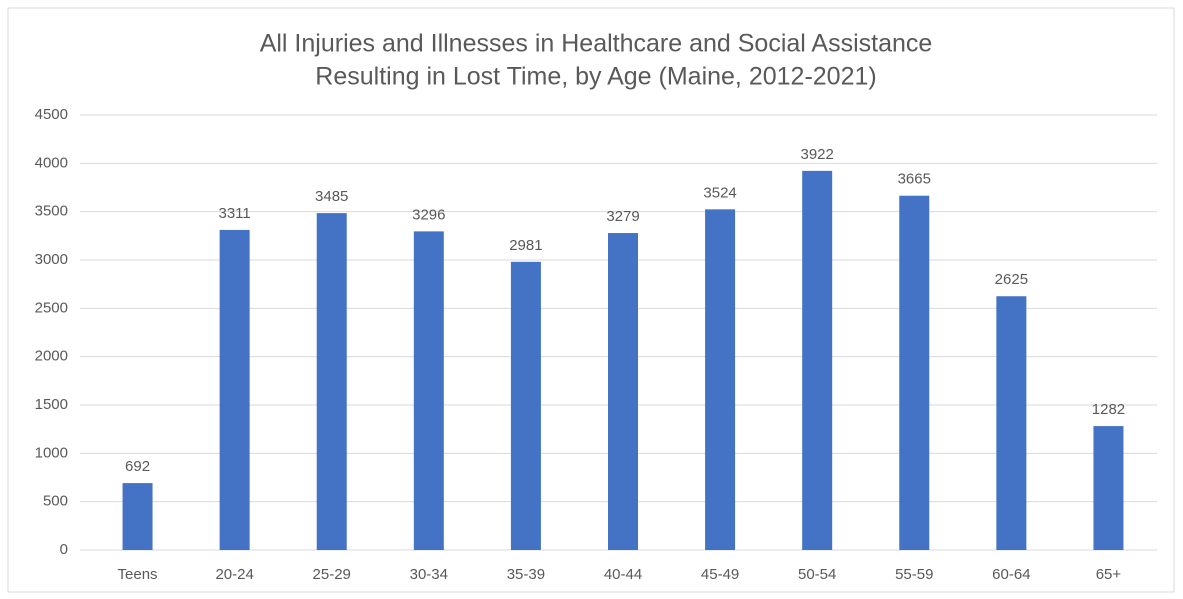 The height and width of the screenshot is (599, 1183). What do you see at coordinates (51, 452) in the screenshot?
I see `y-tick-label: 1000` at bounding box center [51, 452].